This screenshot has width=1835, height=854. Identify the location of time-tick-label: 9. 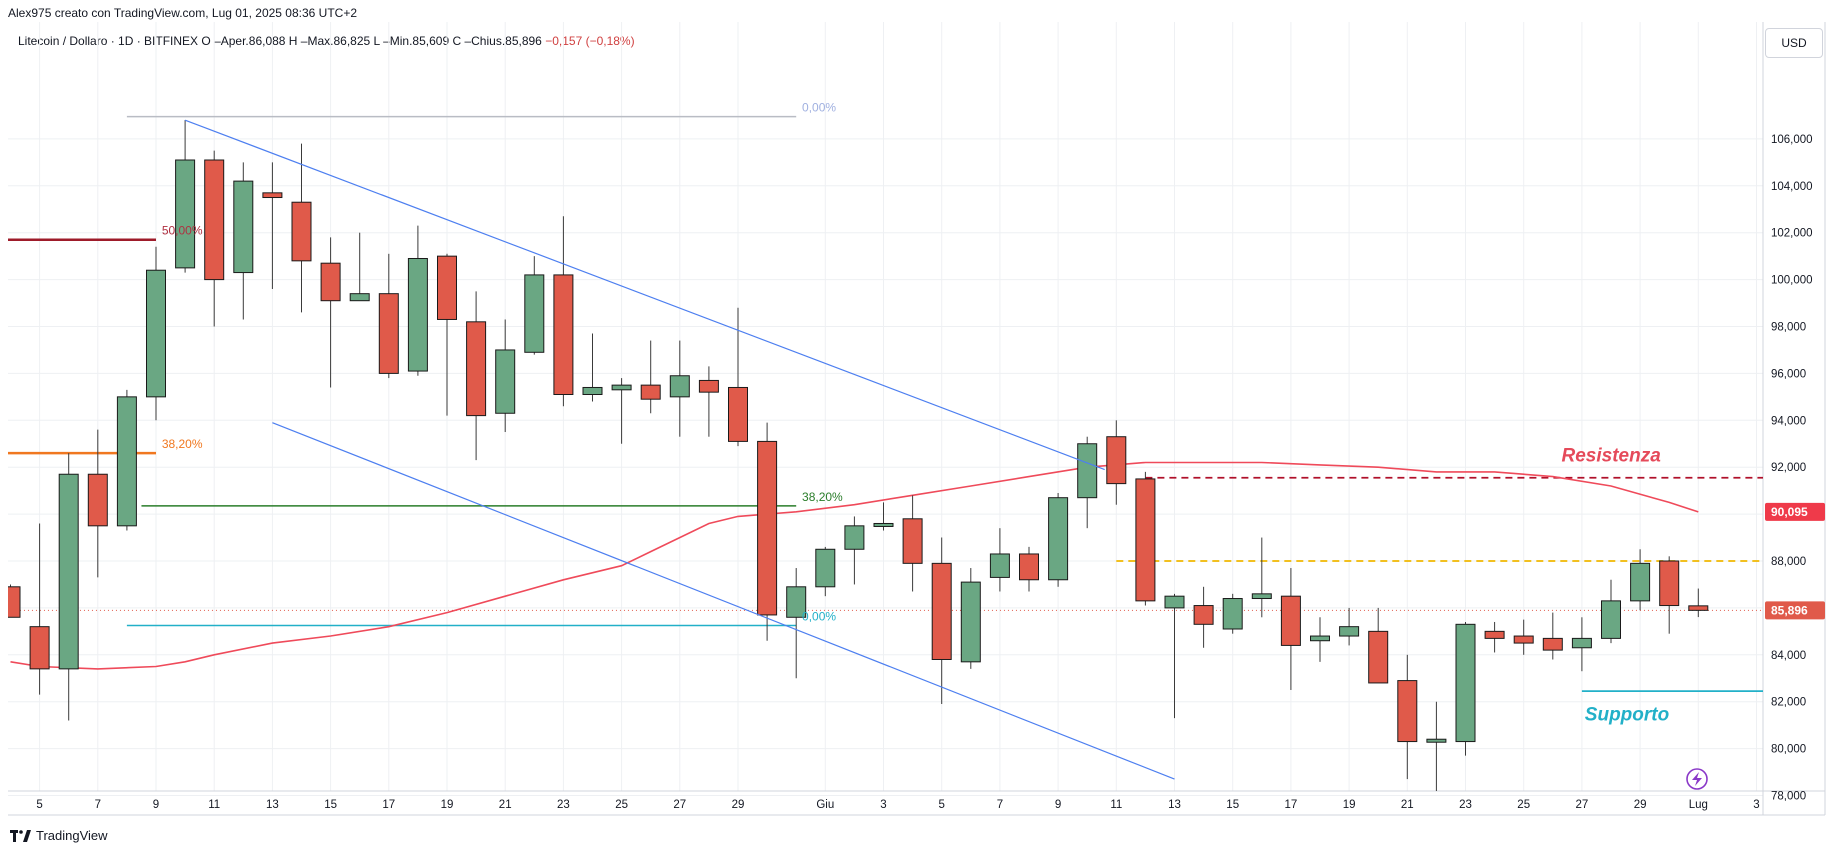
(1058, 805).